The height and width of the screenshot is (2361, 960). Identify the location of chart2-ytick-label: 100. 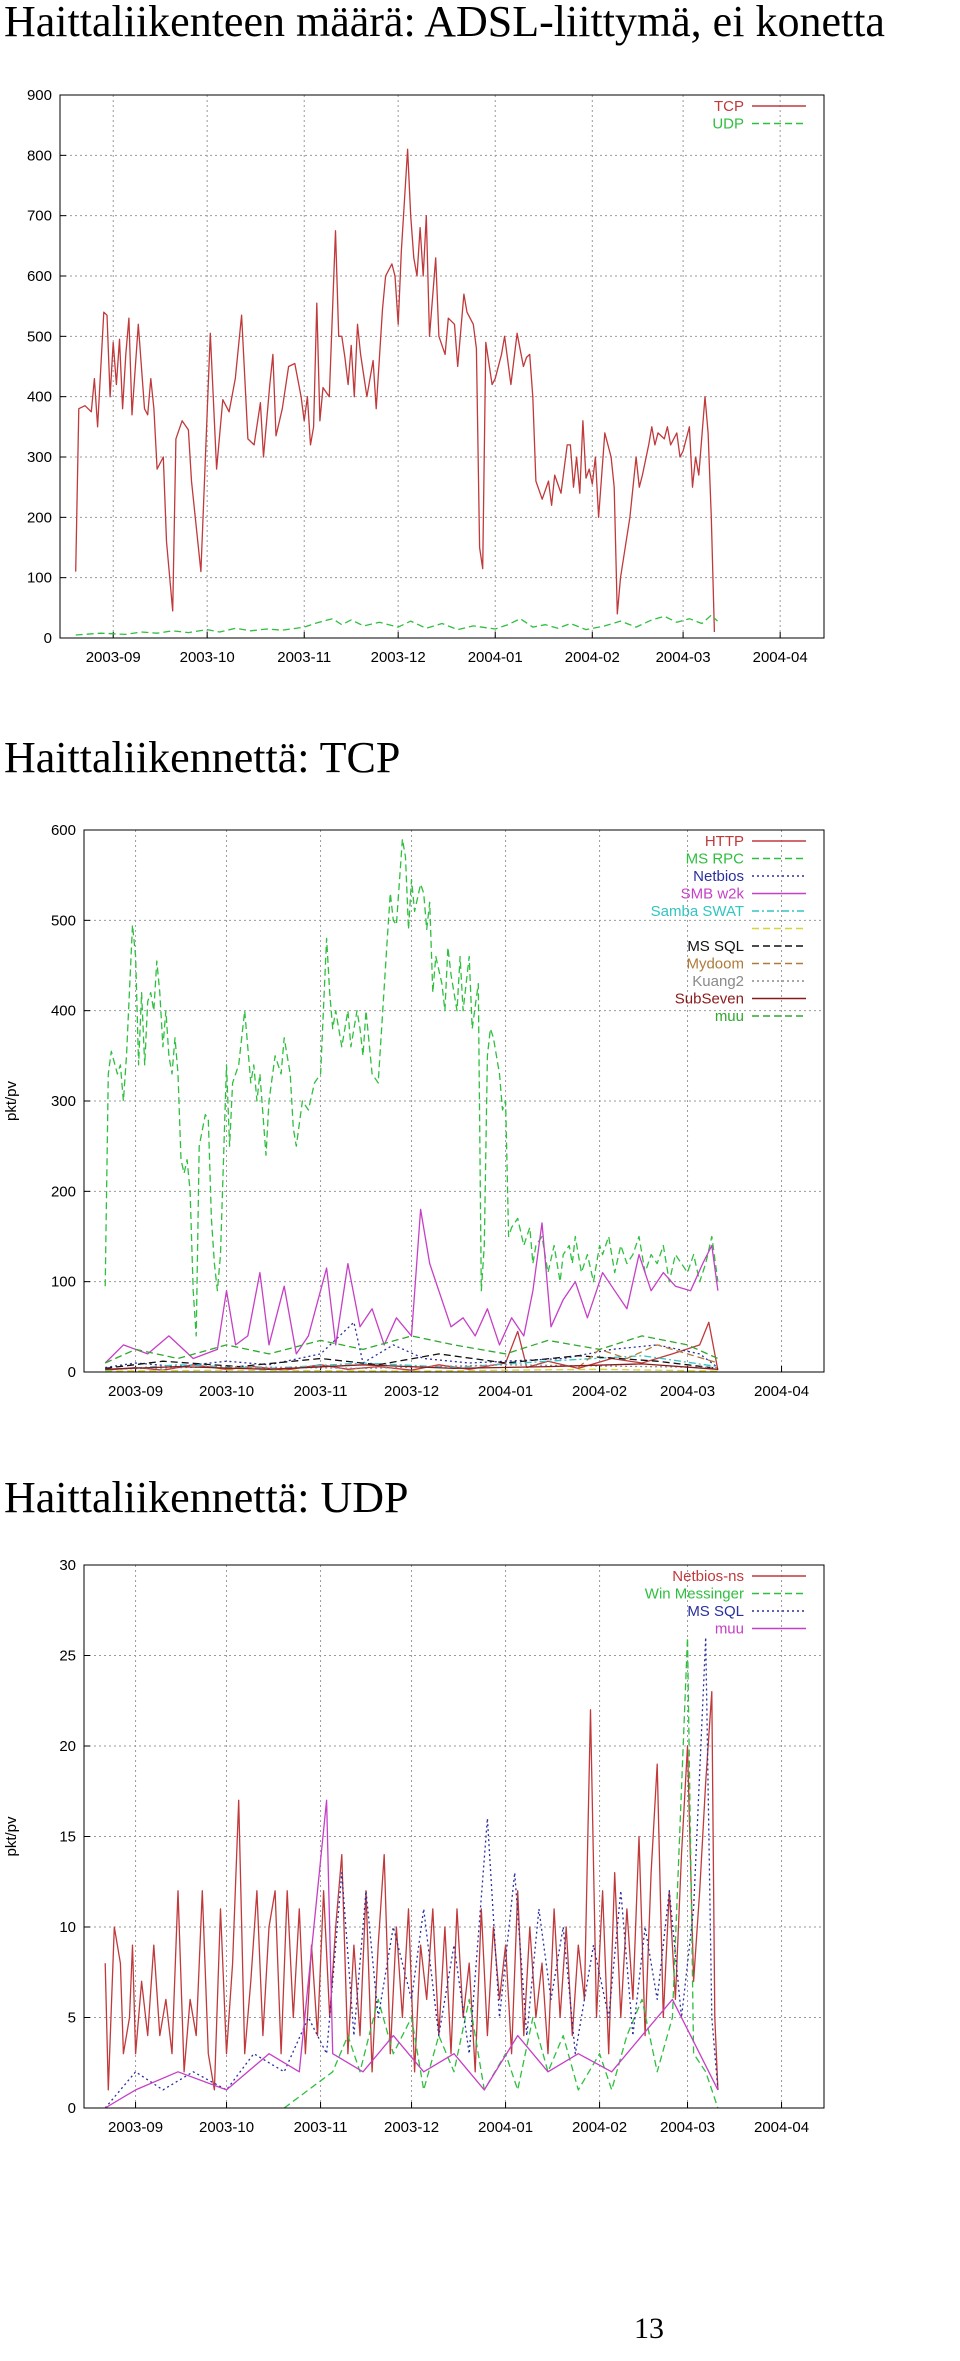
(63, 1282).